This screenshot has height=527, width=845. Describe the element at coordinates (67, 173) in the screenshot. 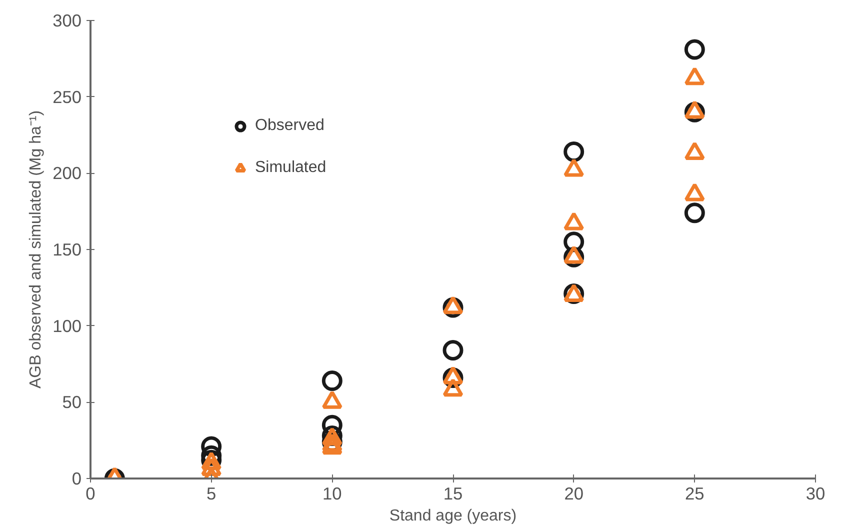

I see `y-tick-label: 200` at that location.